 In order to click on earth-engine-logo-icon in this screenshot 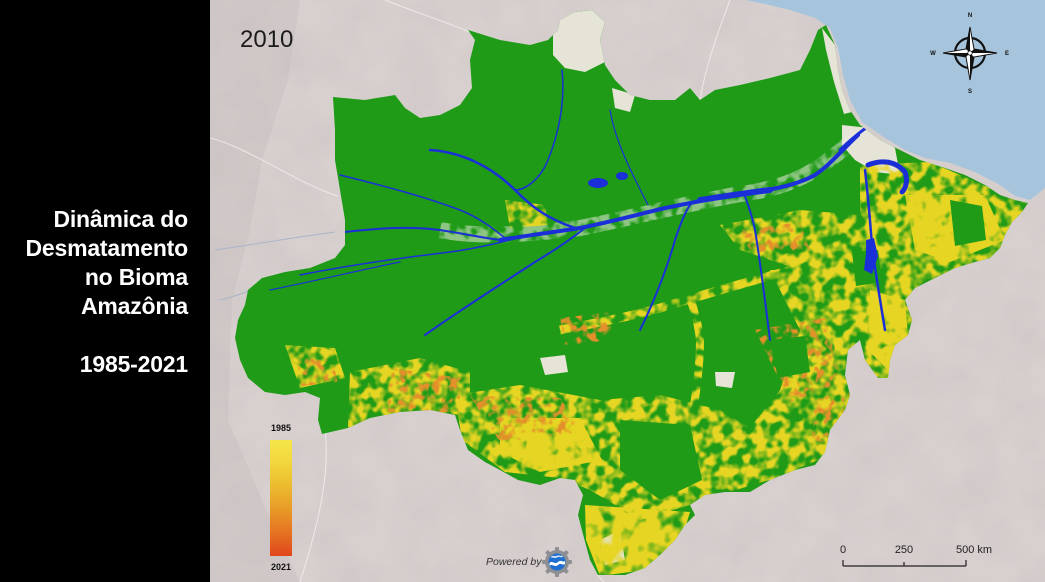, I will do `click(557, 562)`.